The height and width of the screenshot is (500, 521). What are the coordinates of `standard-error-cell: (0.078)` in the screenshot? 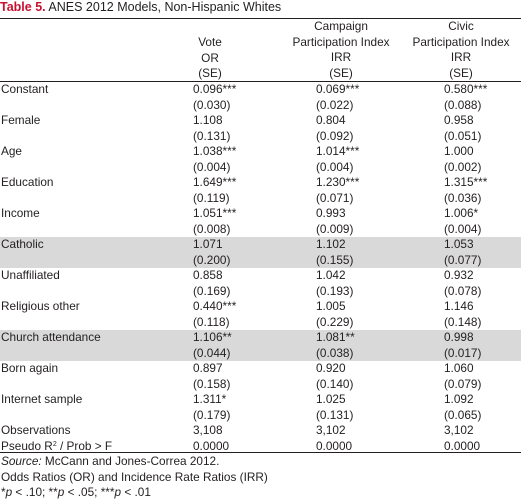 It's located at (463, 290).